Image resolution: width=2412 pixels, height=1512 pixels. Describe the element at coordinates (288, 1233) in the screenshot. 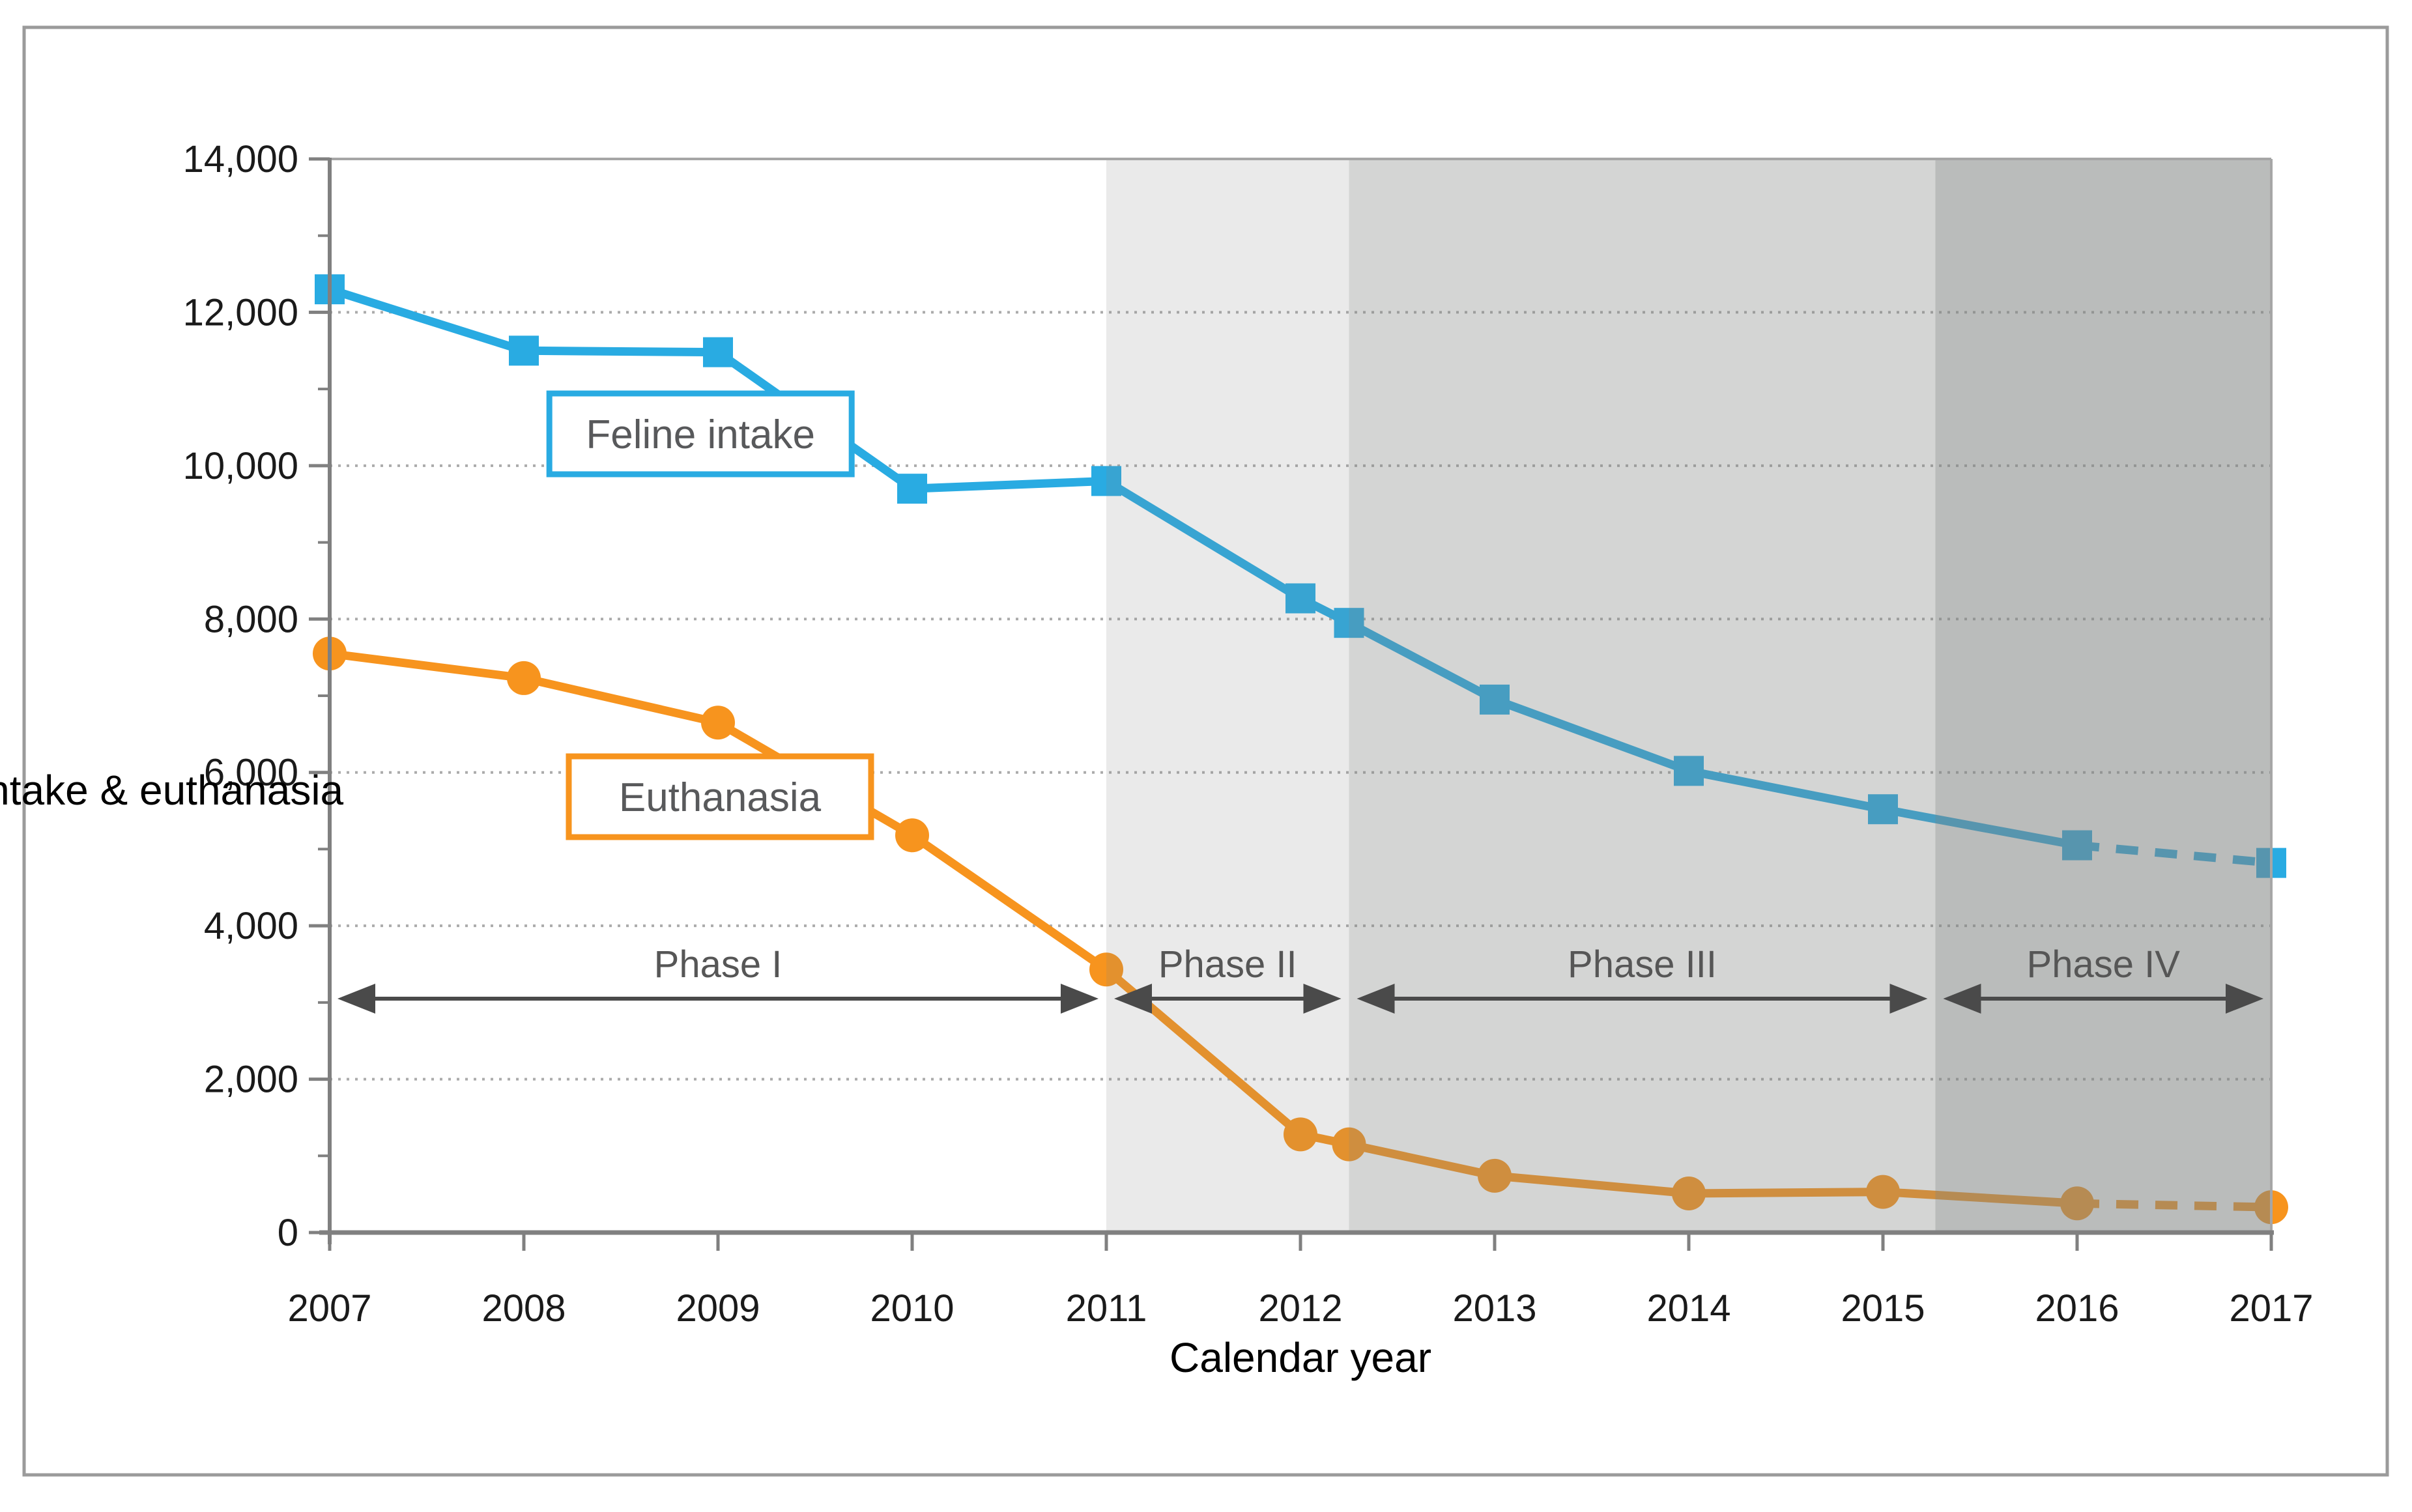

I see `y-tick-label-0: 0` at that location.